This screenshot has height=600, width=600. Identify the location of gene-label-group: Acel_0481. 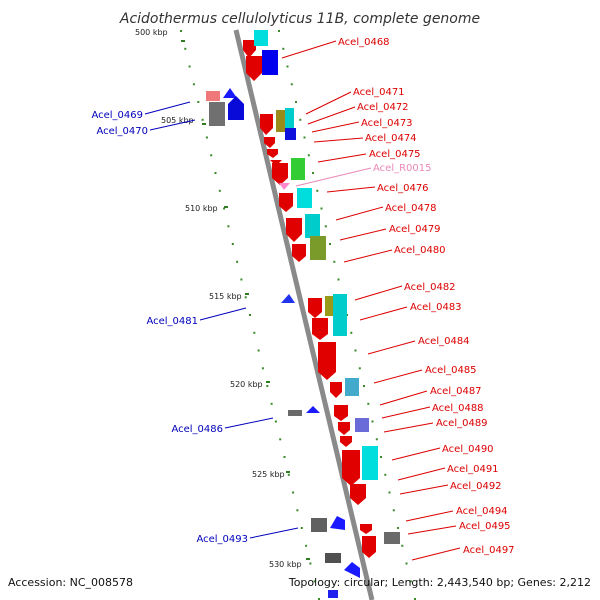
(196, 317).